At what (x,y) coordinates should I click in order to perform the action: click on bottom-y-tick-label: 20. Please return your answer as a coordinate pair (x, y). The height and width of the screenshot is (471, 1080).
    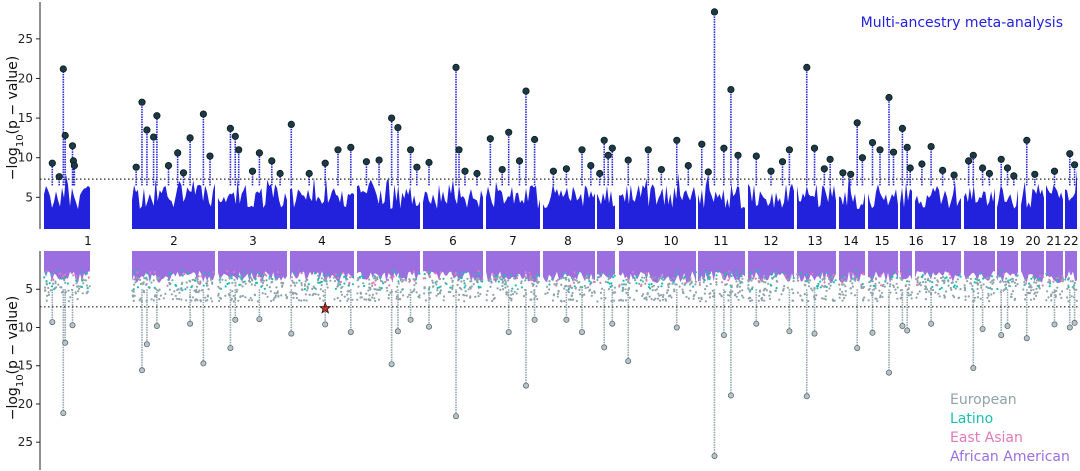
    Looking at the image, I should click on (25, 404).